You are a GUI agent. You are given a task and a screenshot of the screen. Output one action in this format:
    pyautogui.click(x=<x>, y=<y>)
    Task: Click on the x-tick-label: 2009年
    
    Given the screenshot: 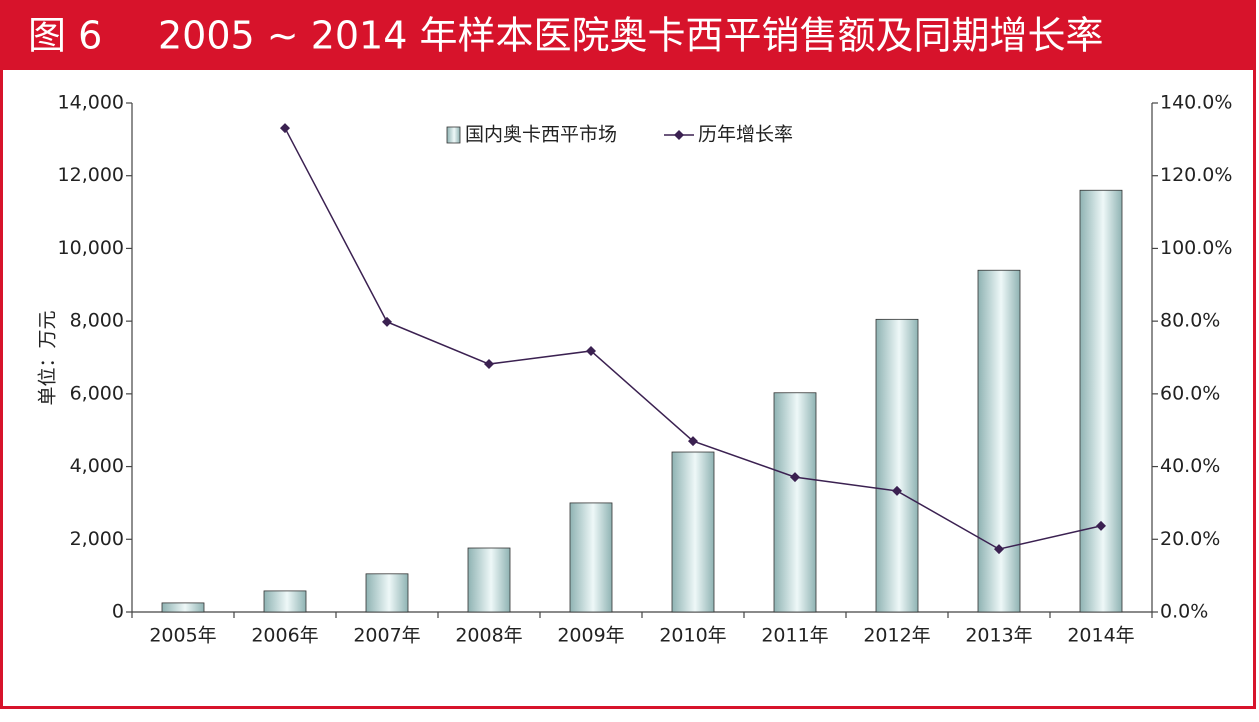 What is the action you would take?
    pyautogui.click(x=590, y=636)
    